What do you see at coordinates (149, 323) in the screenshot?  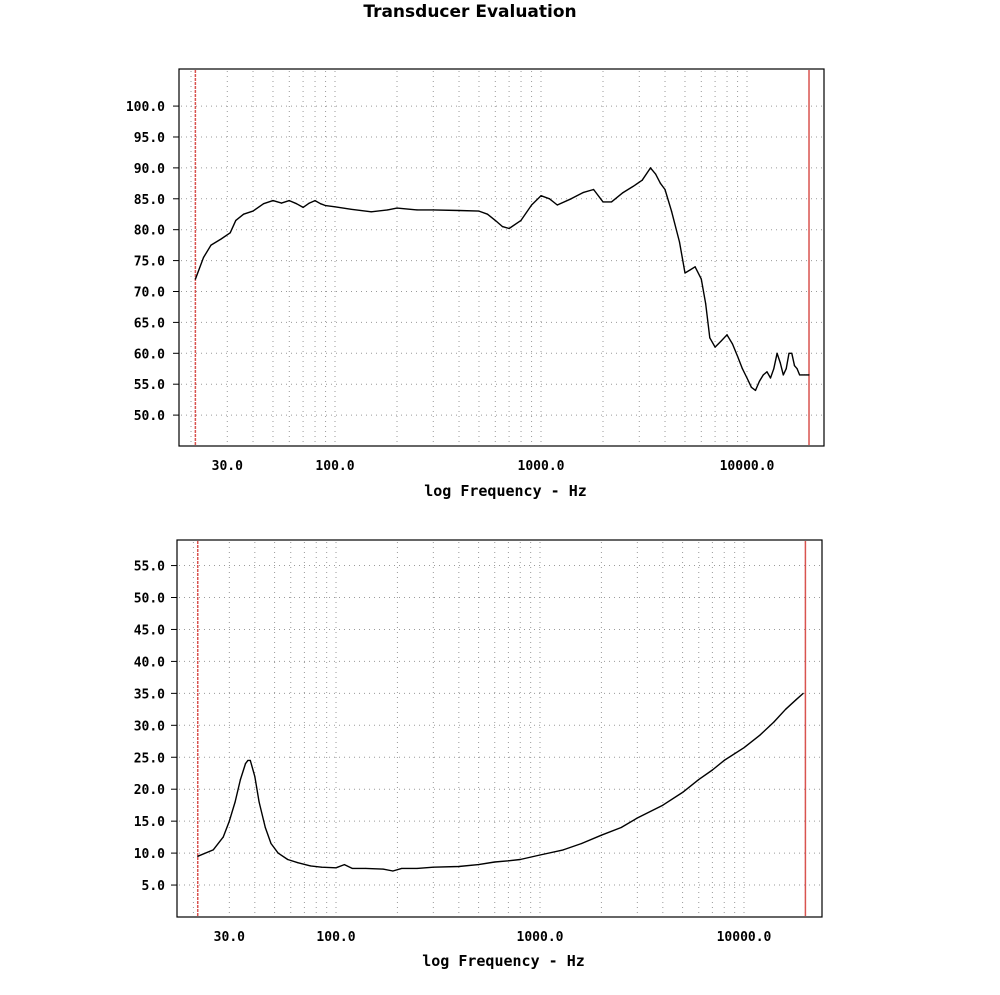 I see `y-tick-label: 65.0` at bounding box center [149, 323].